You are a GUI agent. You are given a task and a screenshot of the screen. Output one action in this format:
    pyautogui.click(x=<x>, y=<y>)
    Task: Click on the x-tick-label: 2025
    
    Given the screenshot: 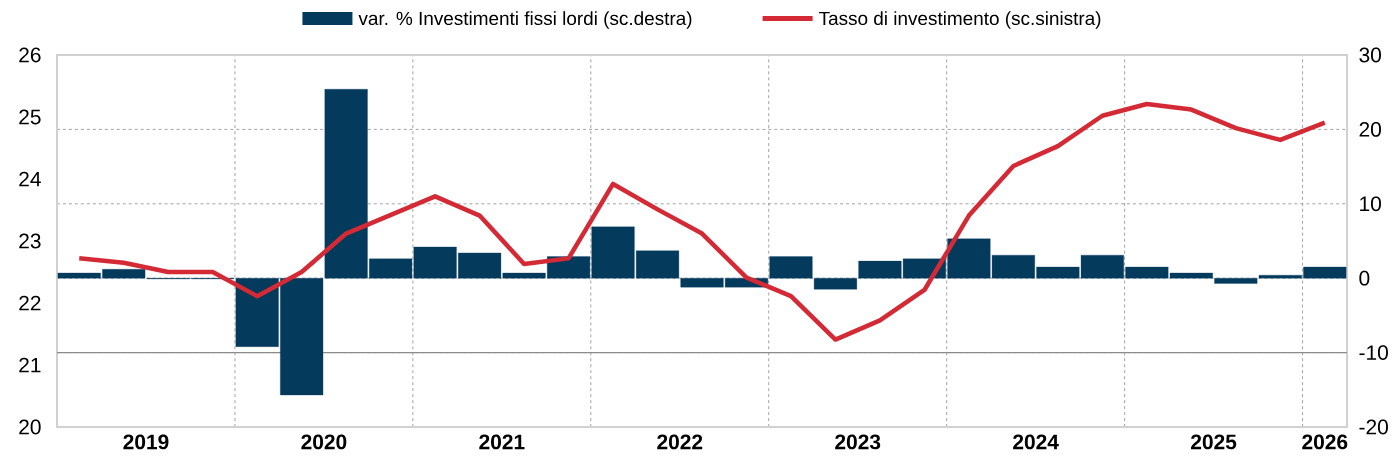 What is the action you would take?
    pyautogui.click(x=1214, y=442)
    